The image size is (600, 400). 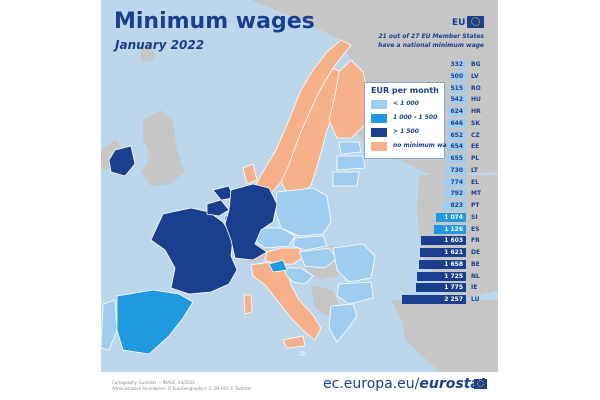 I want to click on bar-value-pl: 655, so click(x=456, y=158).